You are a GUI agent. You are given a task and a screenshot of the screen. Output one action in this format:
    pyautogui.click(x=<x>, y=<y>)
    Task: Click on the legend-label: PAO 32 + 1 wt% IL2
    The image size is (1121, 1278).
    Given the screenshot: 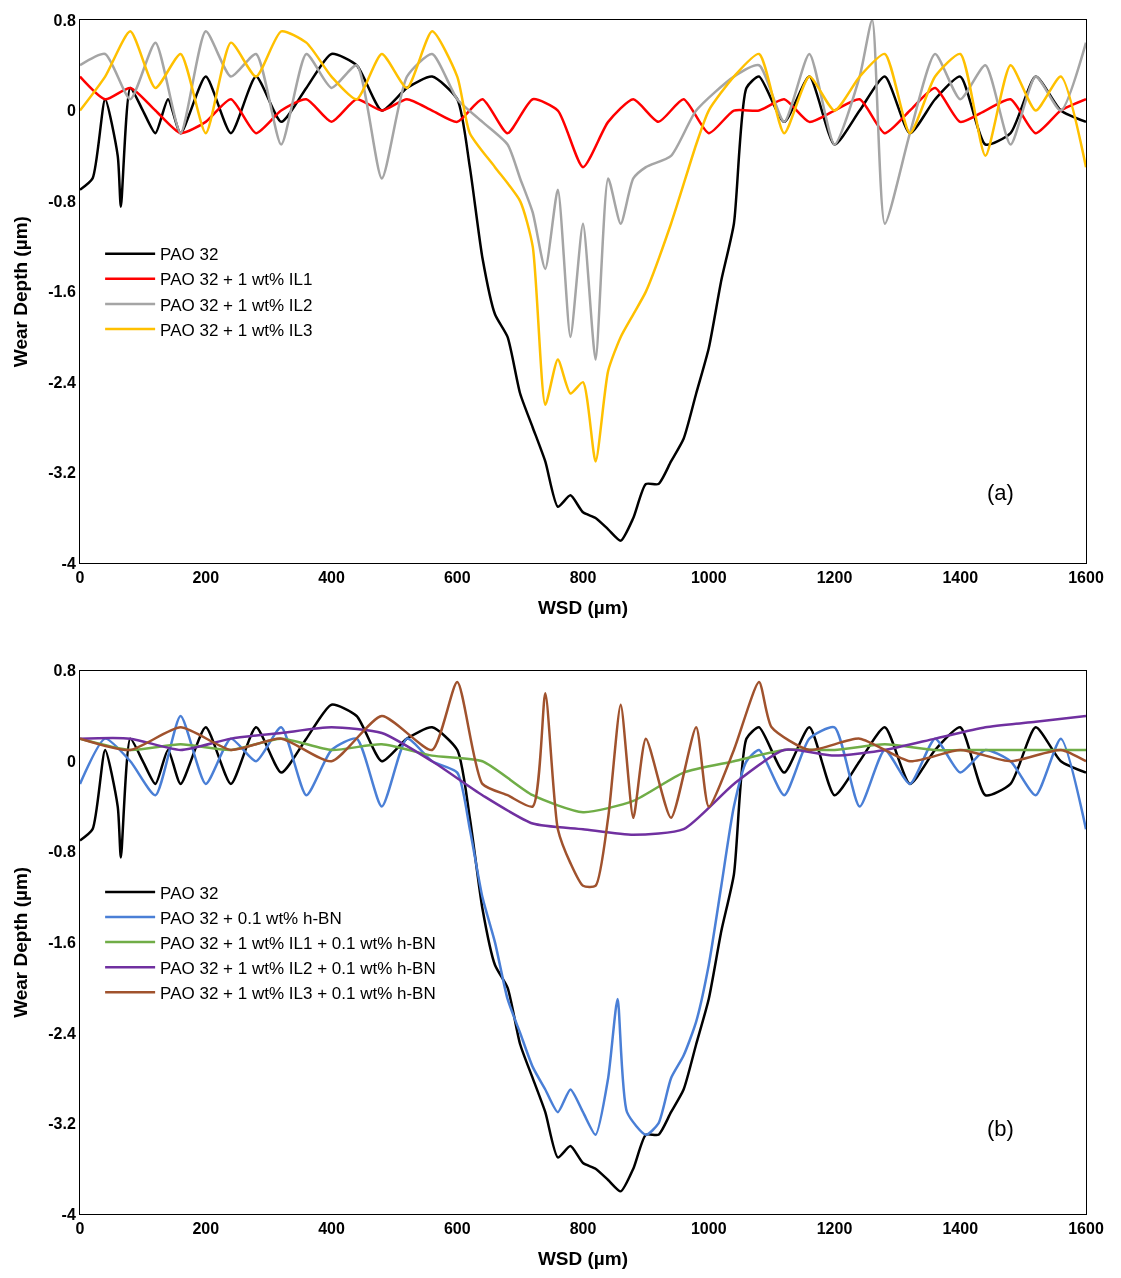 What is the action you would take?
    pyautogui.click(x=236, y=305)
    